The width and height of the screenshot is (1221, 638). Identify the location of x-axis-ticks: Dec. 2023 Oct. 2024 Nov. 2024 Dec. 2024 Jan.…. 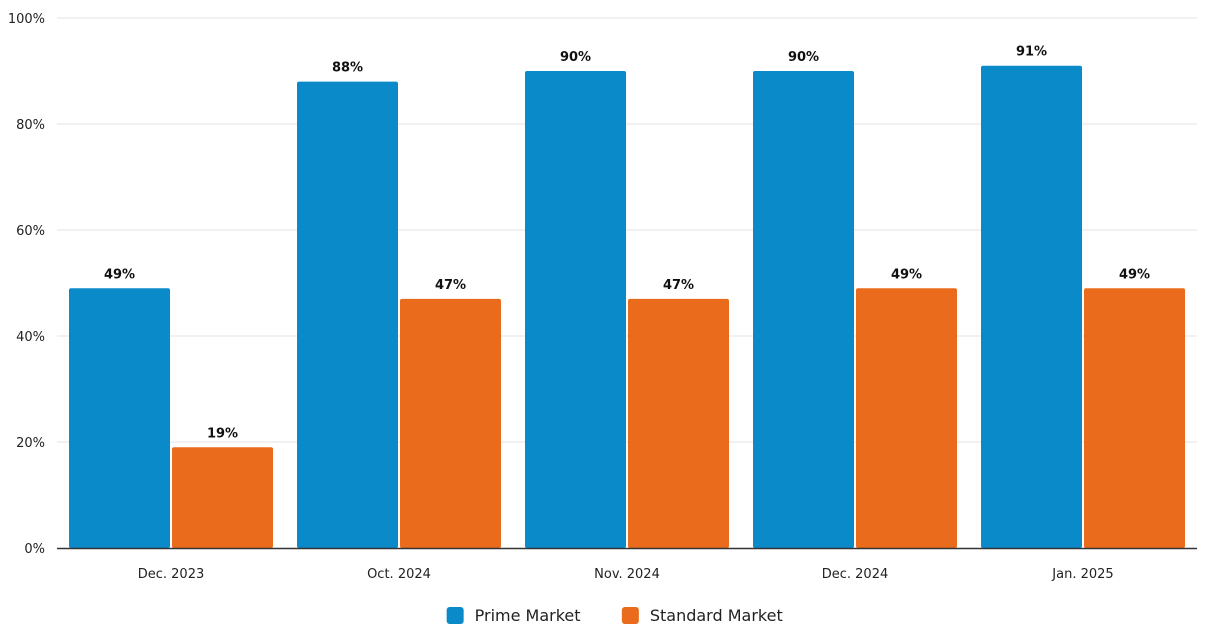
(626, 574).